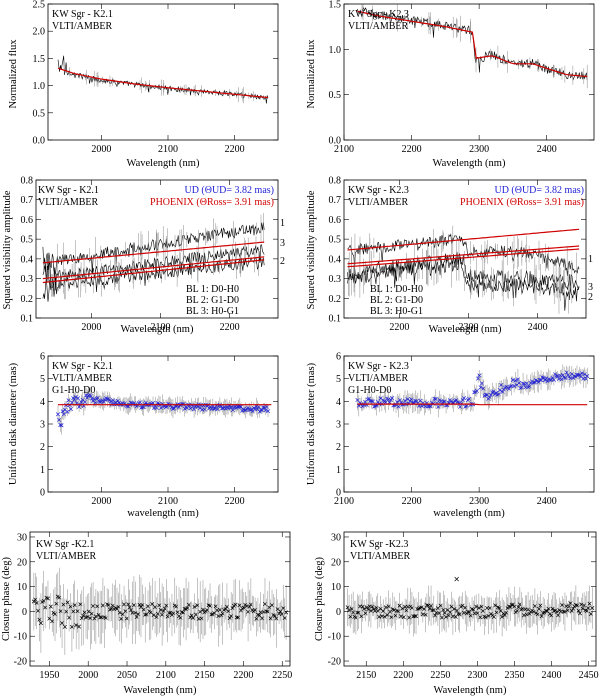 Image resolution: width=600 pixels, height=700 pixels. Describe the element at coordinates (282, 243) in the screenshot. I see `line-label-3: 3` at that location.